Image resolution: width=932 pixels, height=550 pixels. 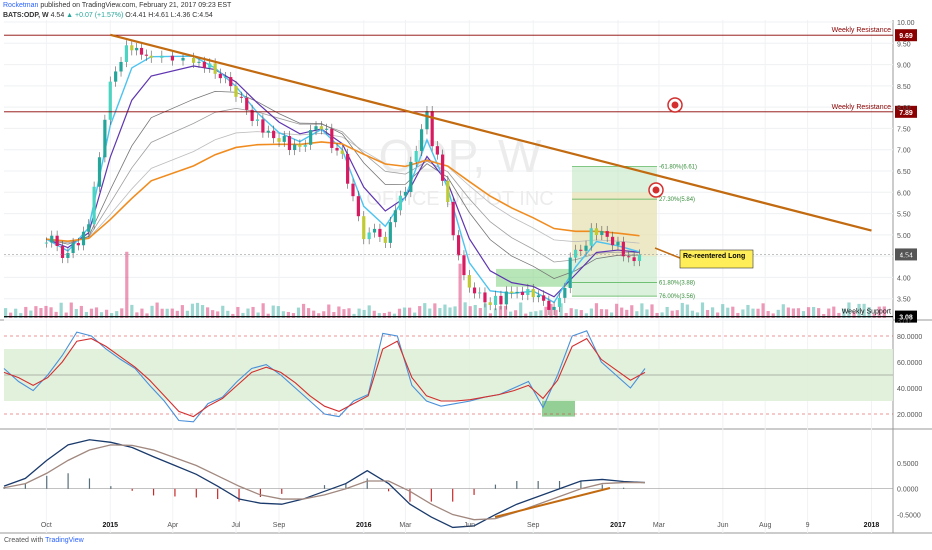 What do you see at coordinates (64, 540) in the screenshot?
I see `tradingview-logo: TradingView` at bounding box center [64, 540].